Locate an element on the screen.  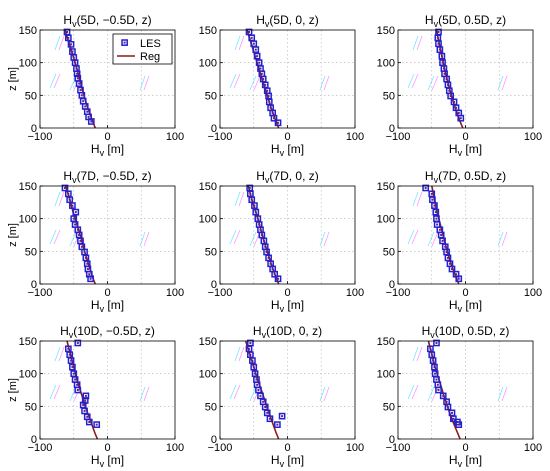
subplot-title: Hv(7D, −0.5D, z) is located at coordinates (107, 177).